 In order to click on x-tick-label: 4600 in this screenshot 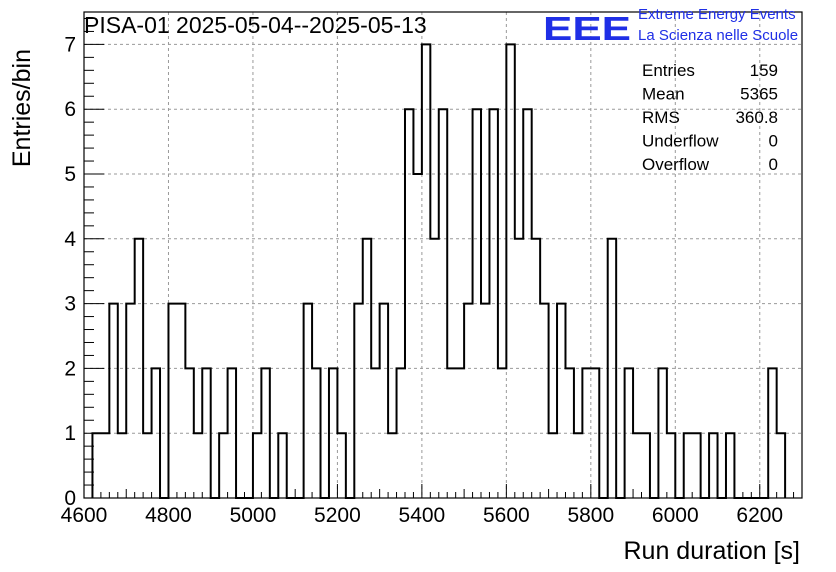, I will do `click(84, 515)`.